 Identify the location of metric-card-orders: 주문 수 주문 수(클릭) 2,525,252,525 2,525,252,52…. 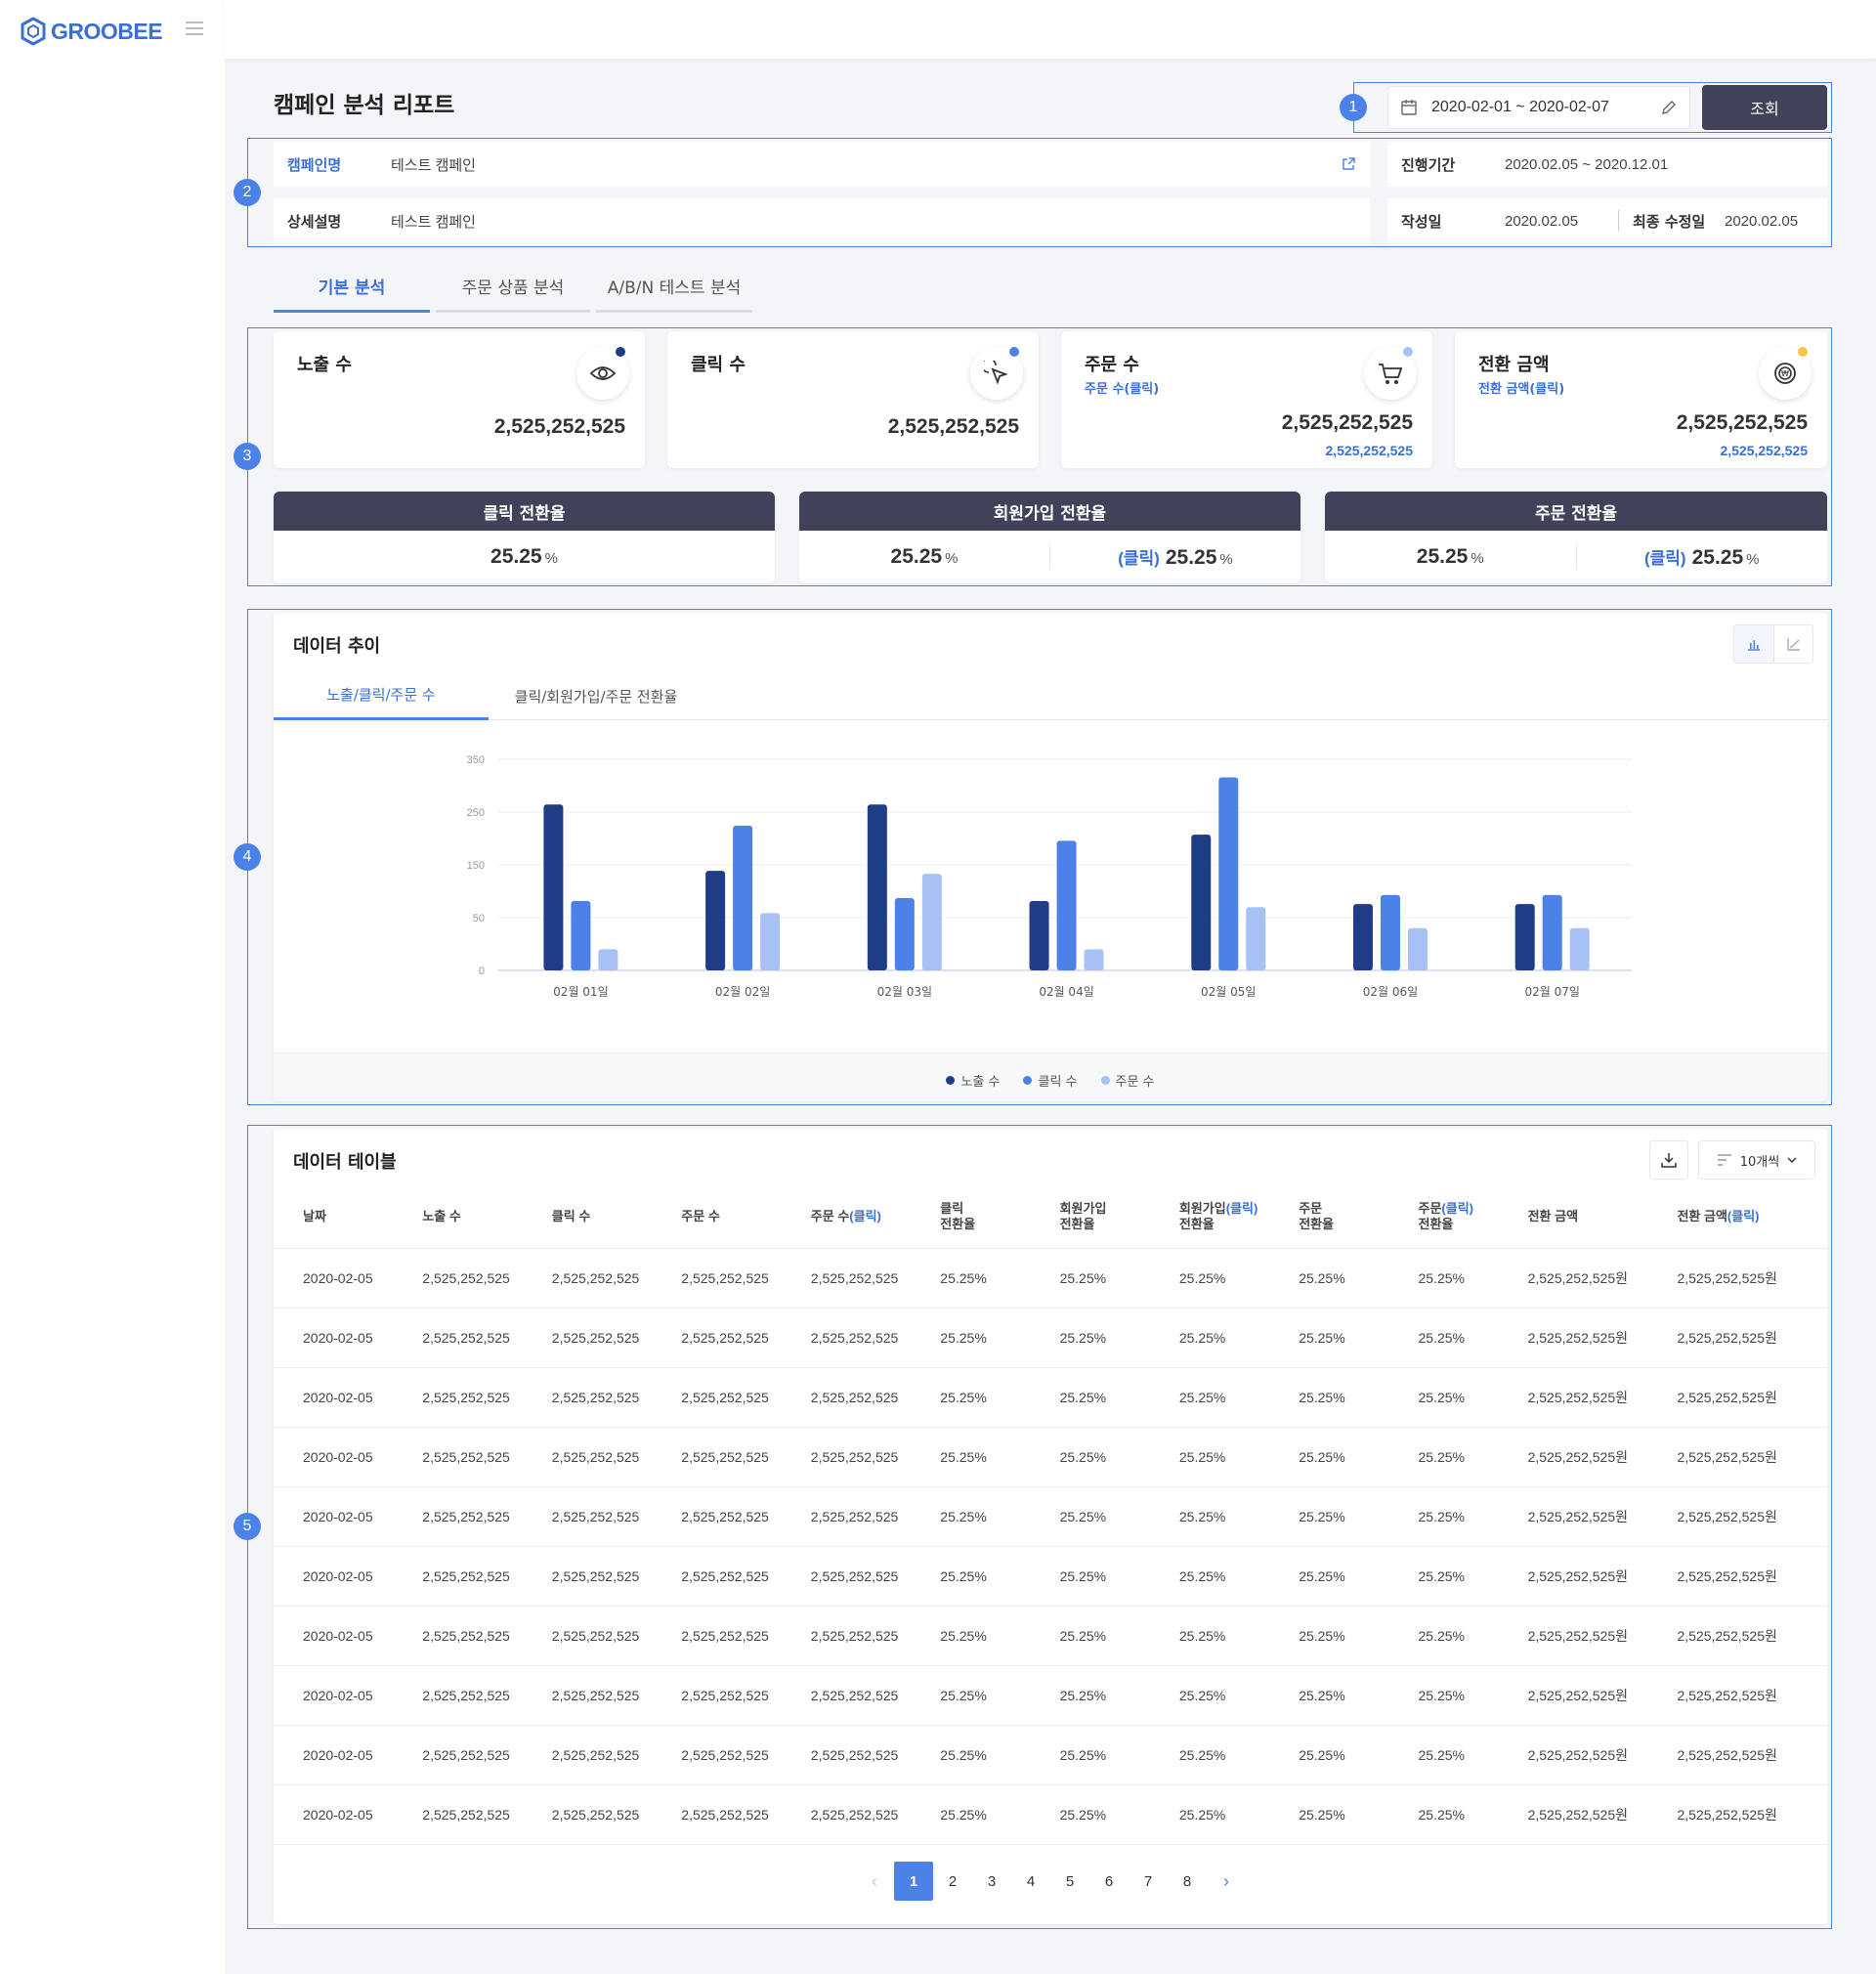
(1246, 400).